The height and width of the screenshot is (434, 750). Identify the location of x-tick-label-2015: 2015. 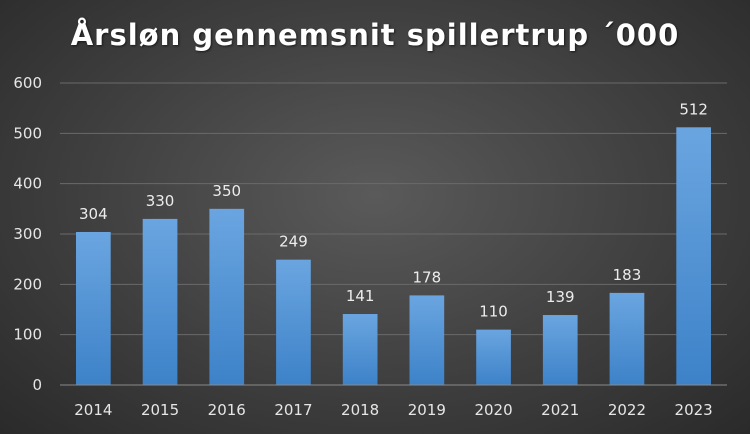
(160, 410).